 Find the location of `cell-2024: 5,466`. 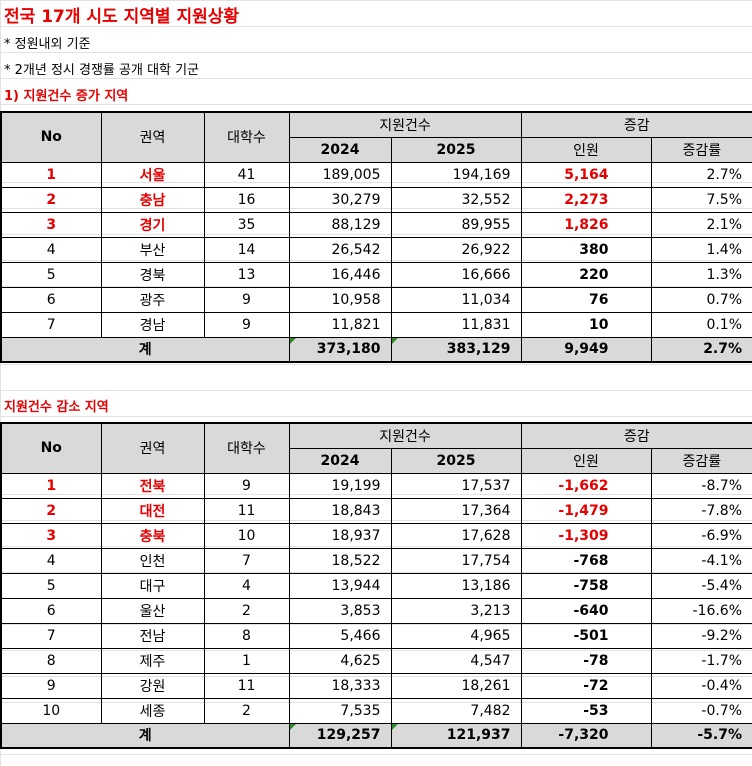

cell-2024: 5,466 is located at coordinates (340, 635).